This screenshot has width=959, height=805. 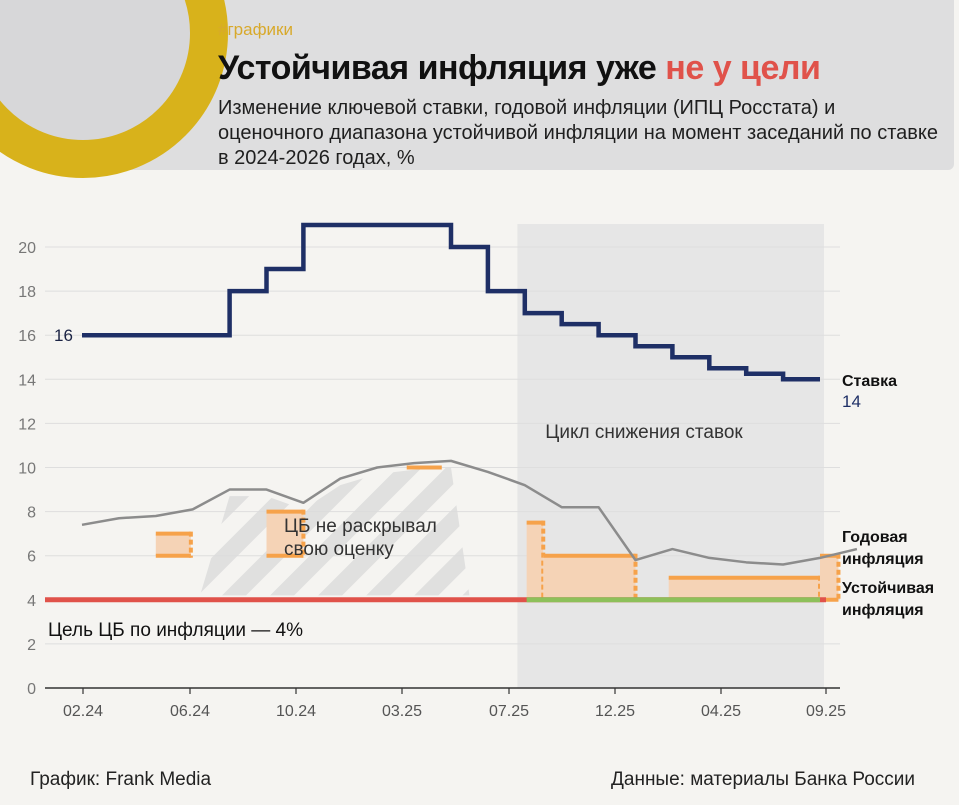 I want to click on footer-source: Данные: материалы Банка России, so click(x=763, y=779).